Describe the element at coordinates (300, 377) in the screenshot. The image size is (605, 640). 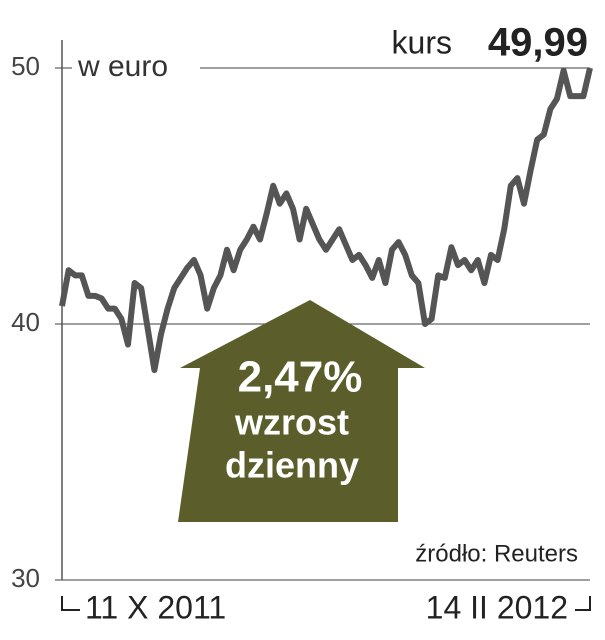
I see `annotation-value: 2,47%` at that location.